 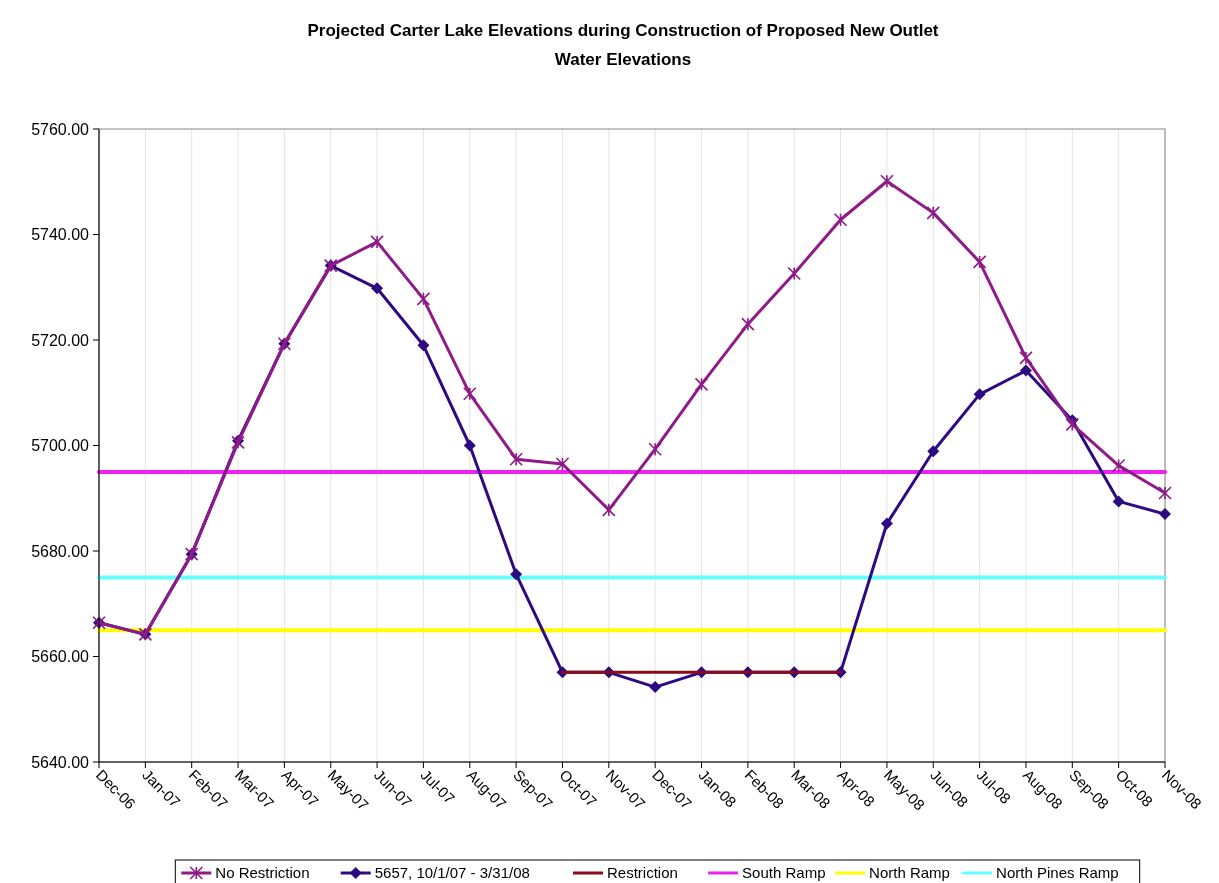 I want to click on legend-label: No Restriction, so click(x=262, y=873).